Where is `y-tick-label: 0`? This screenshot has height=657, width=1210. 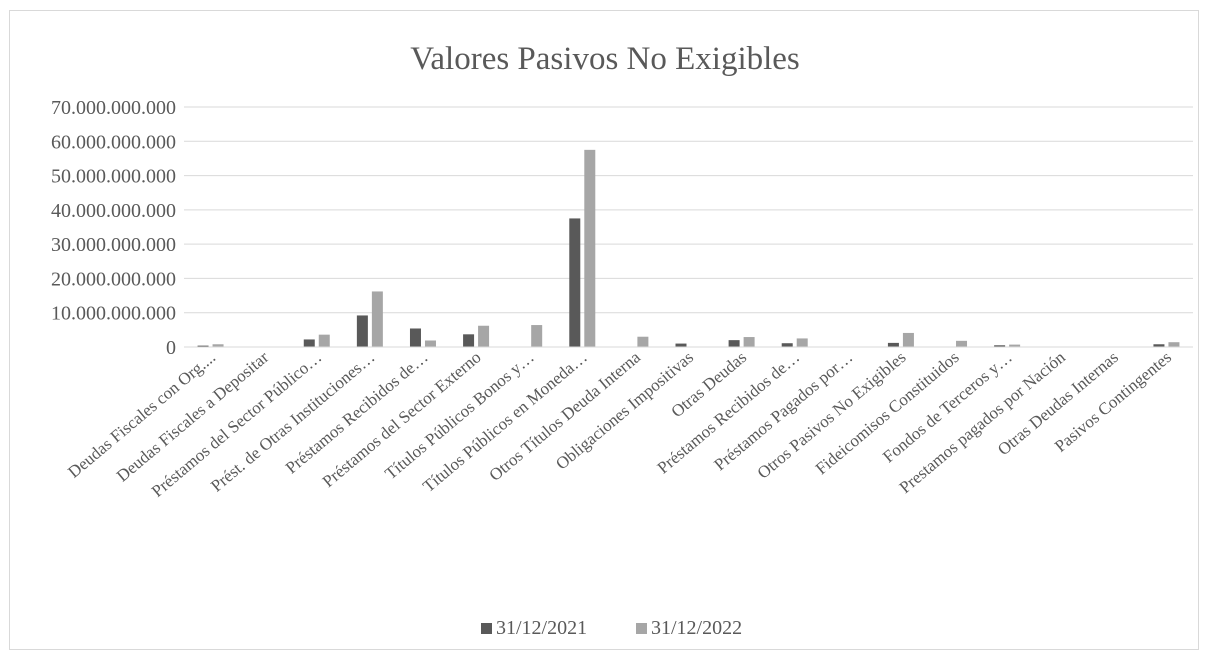 y-tick-label: 0 is located at coordinates (171, 348).